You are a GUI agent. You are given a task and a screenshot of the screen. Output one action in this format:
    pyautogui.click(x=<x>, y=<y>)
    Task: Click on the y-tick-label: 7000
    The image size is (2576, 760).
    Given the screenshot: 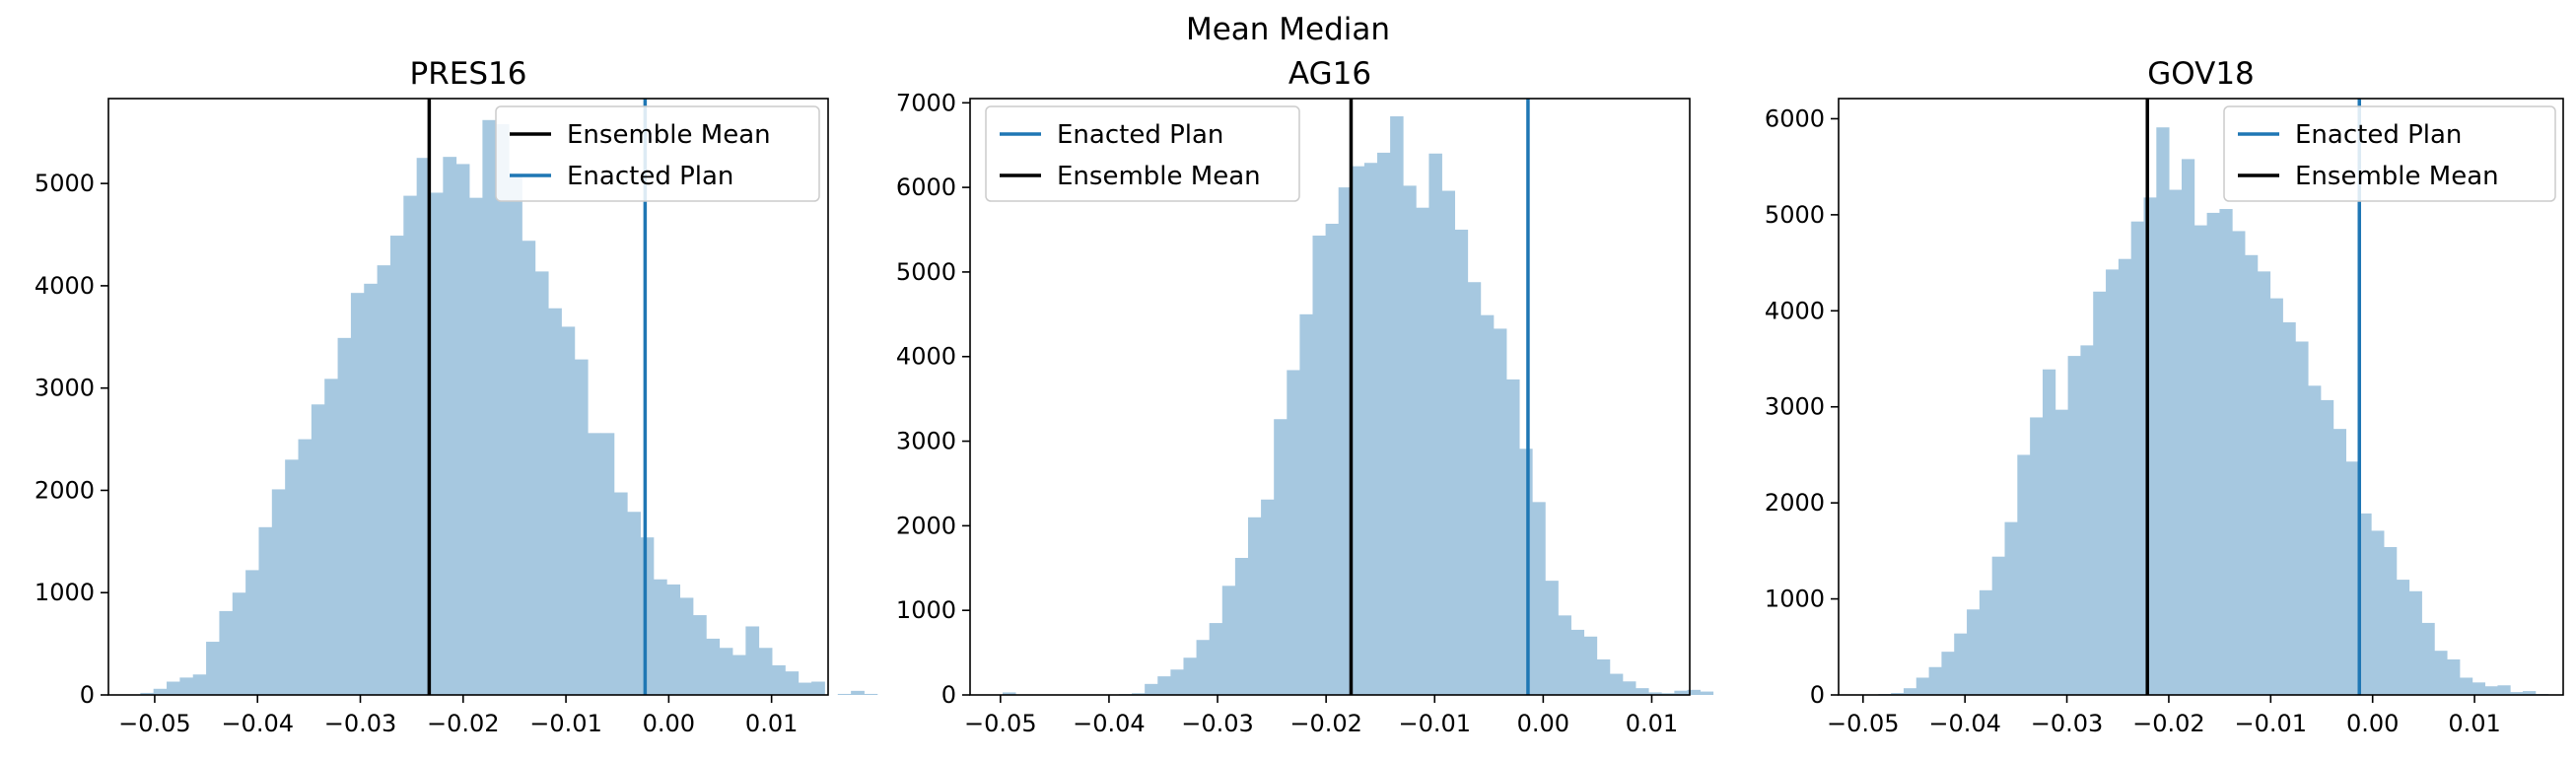 What is the action you would take?
    pyautogui.click(x=926, y=103)
    